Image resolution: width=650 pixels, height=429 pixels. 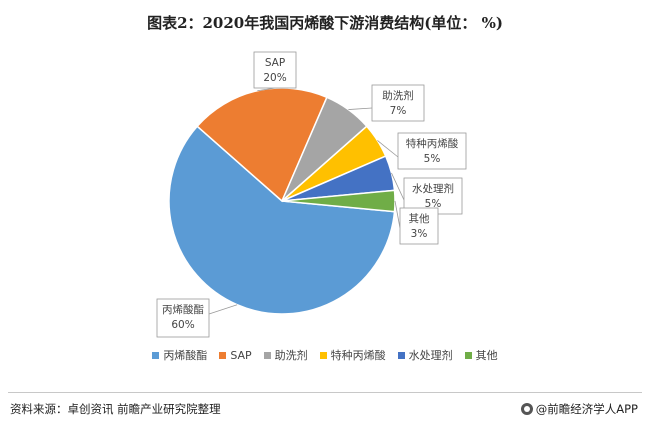 What do you see at coordinates (486, 355) in the screenshot?
I see `legend-label-6: 其他` at bounding box center [486, 355].